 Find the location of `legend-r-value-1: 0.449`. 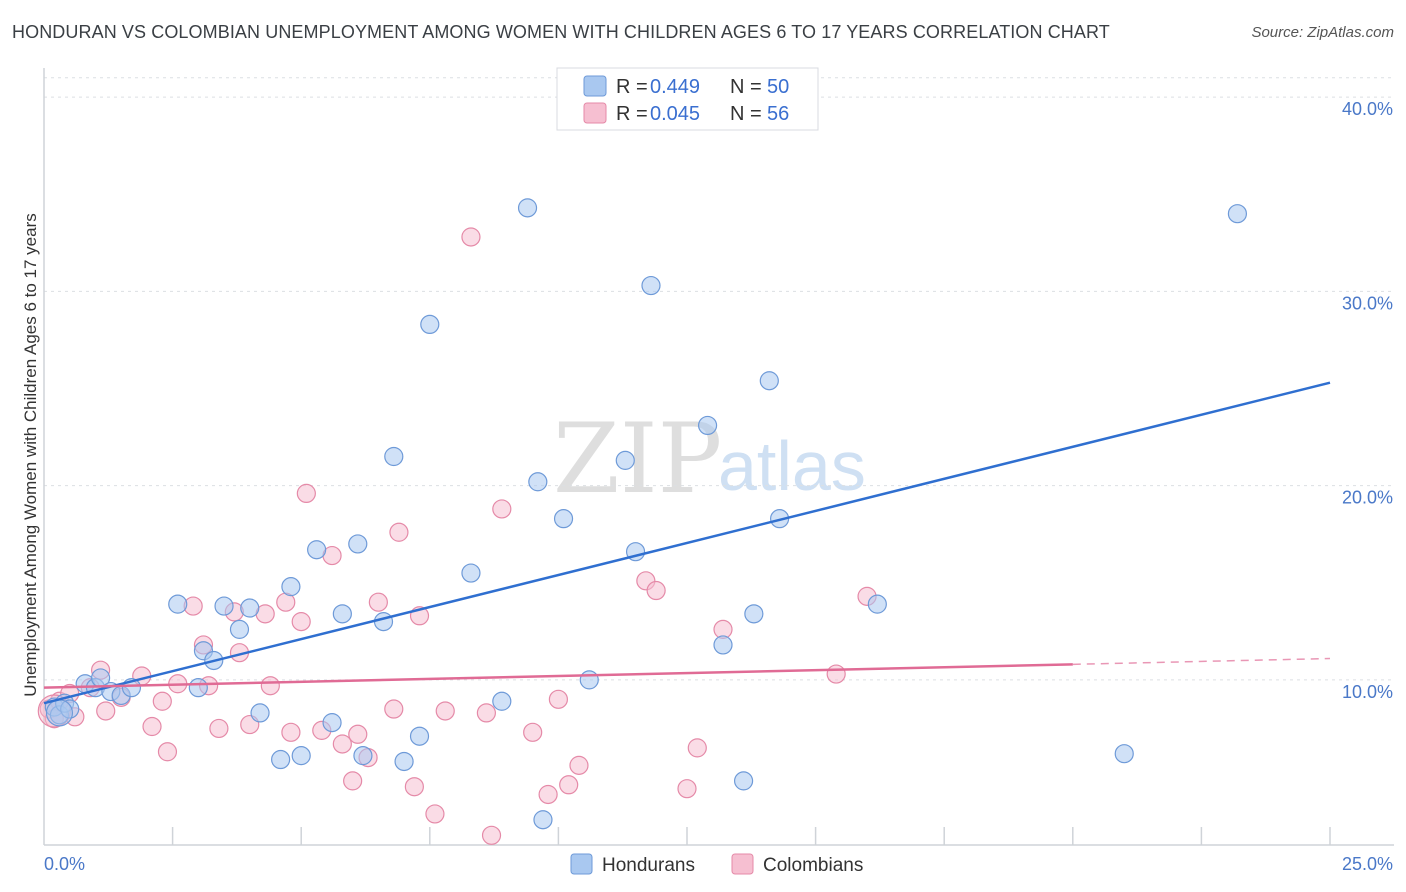

legend-r-value-1: 0.449 is located at coordinates (675, 87).